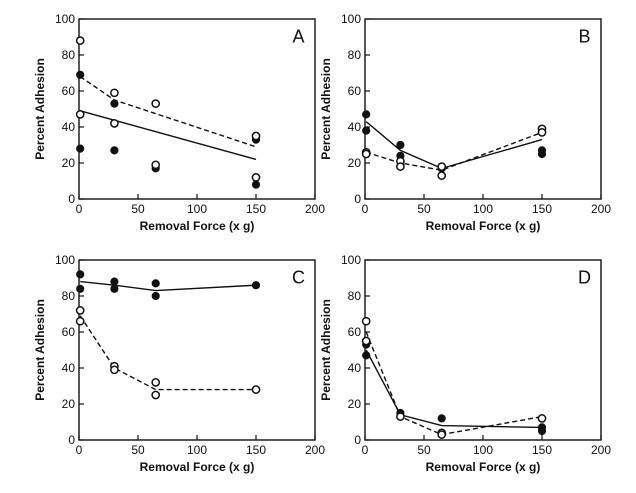 The width and height of the screenshot is (636, 493). What do you see at coordinates (298, 277) in the screenshot?
I see `panel-label: C` at bounding box center [298, 277].